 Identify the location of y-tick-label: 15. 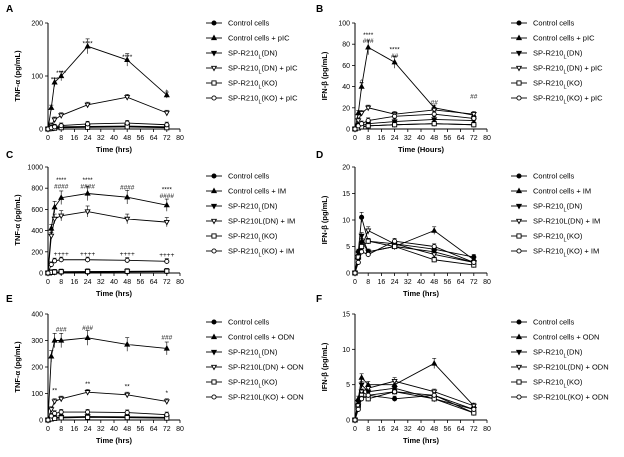
(346, 194).